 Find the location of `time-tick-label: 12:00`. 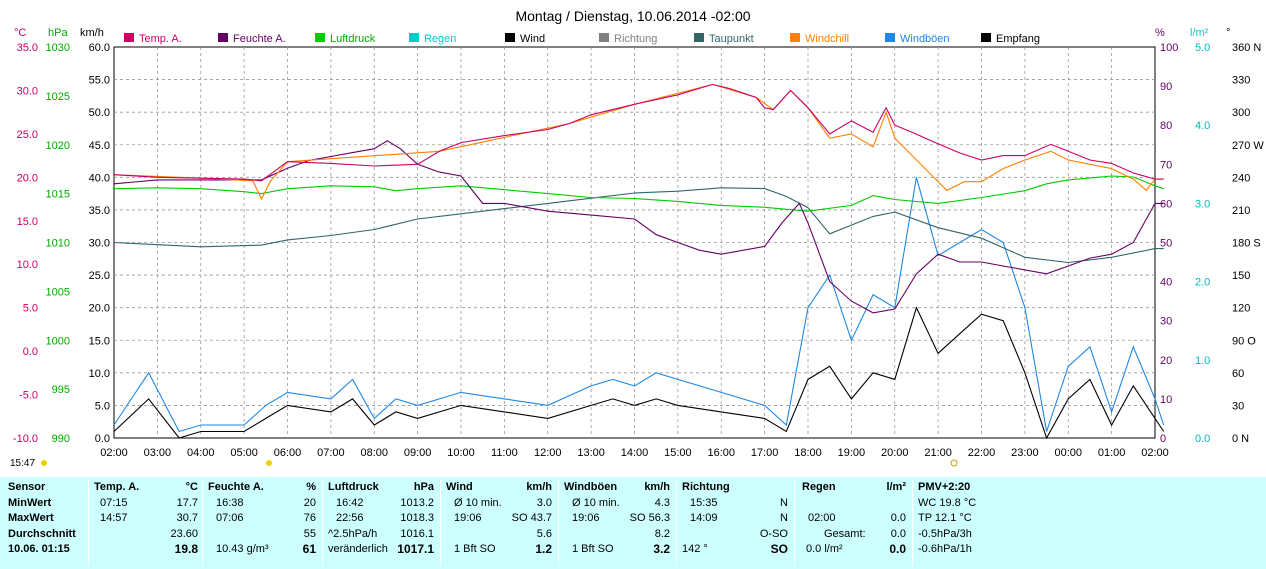

time-tick-label: 12:00 is located at coordinates (548, 453).